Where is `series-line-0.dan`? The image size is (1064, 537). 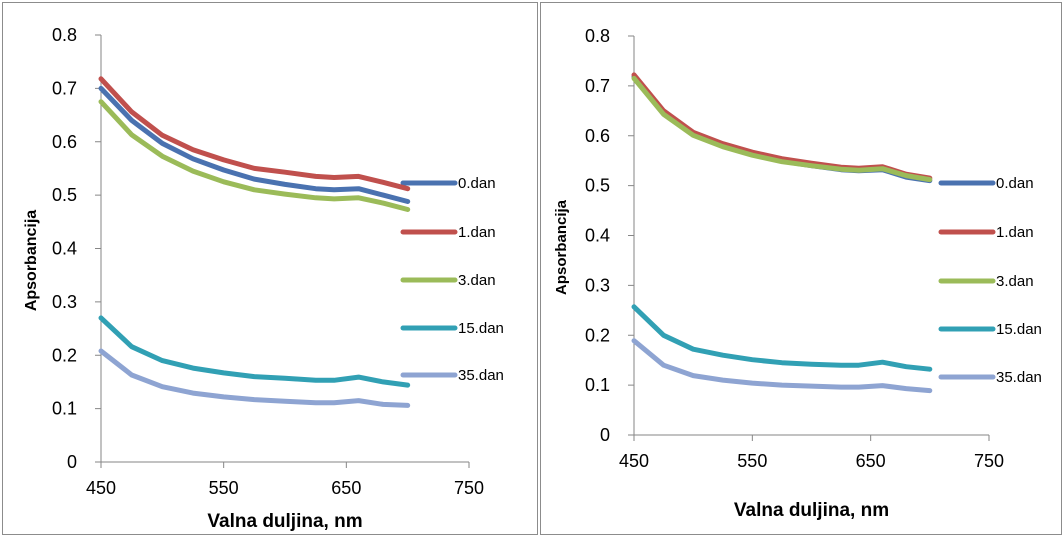
series-line-0.dan is located at coordinates (254, 144).